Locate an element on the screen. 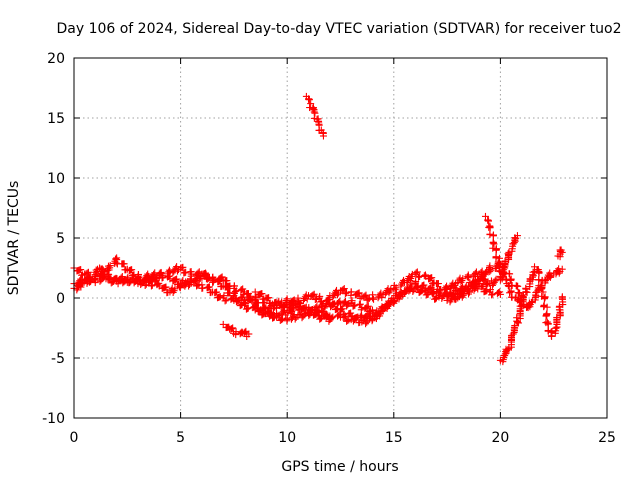 This screenshot has height=480, width=640. y-axis-label: SDTVAR / TECUs is located at coordinates (14, 238).